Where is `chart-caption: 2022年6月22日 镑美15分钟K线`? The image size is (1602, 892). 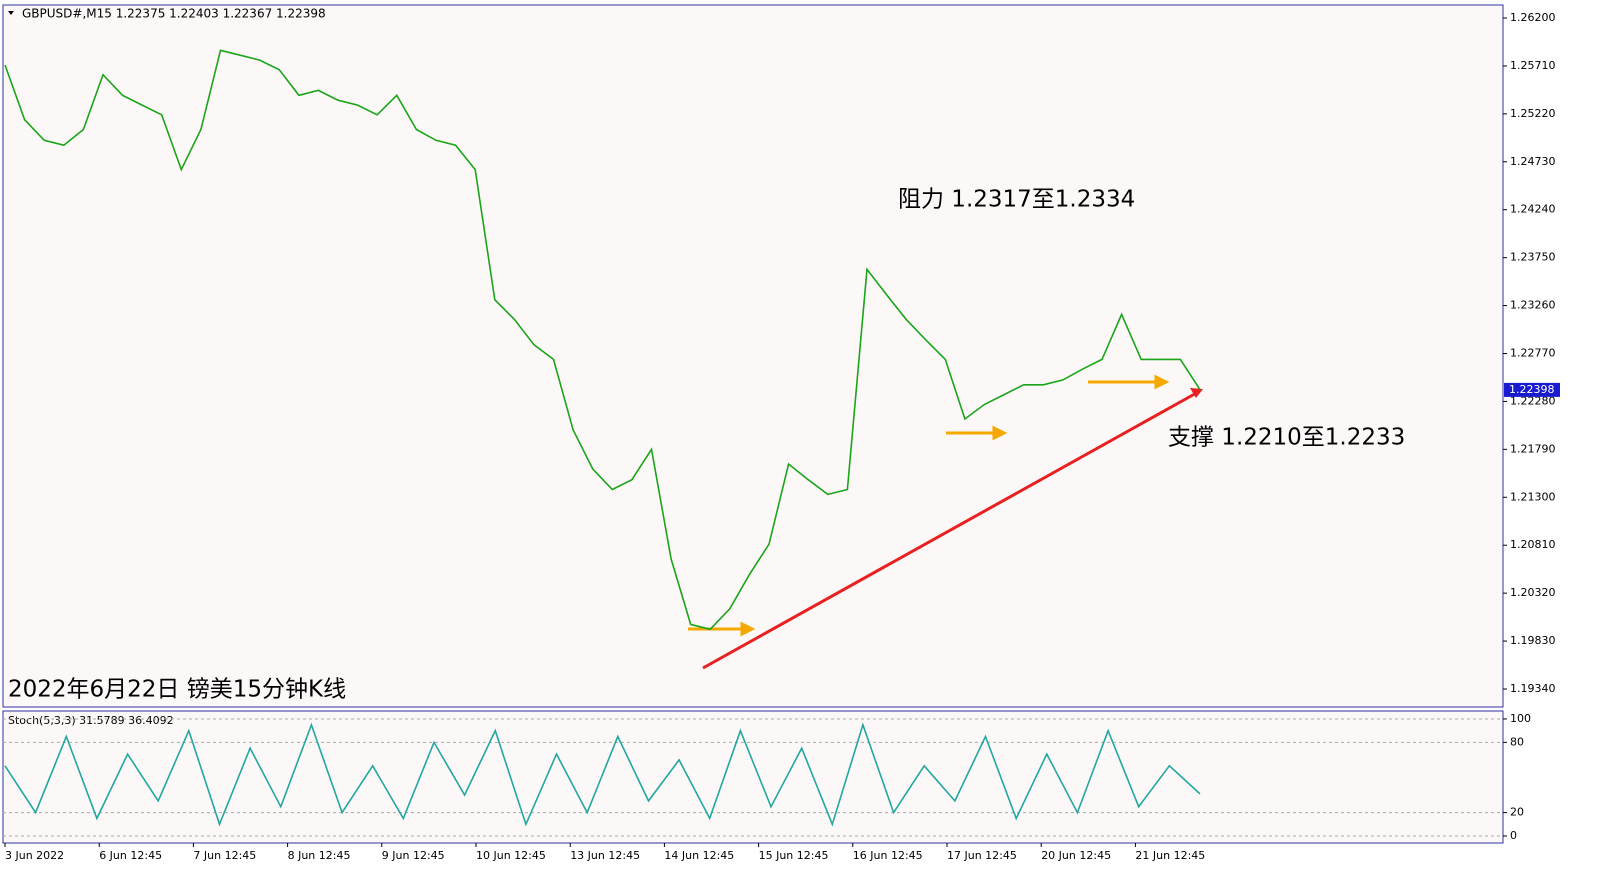 chart-caption: 2022年6月22日 镑美15分钟K线 is located at coordinates (177, 690).